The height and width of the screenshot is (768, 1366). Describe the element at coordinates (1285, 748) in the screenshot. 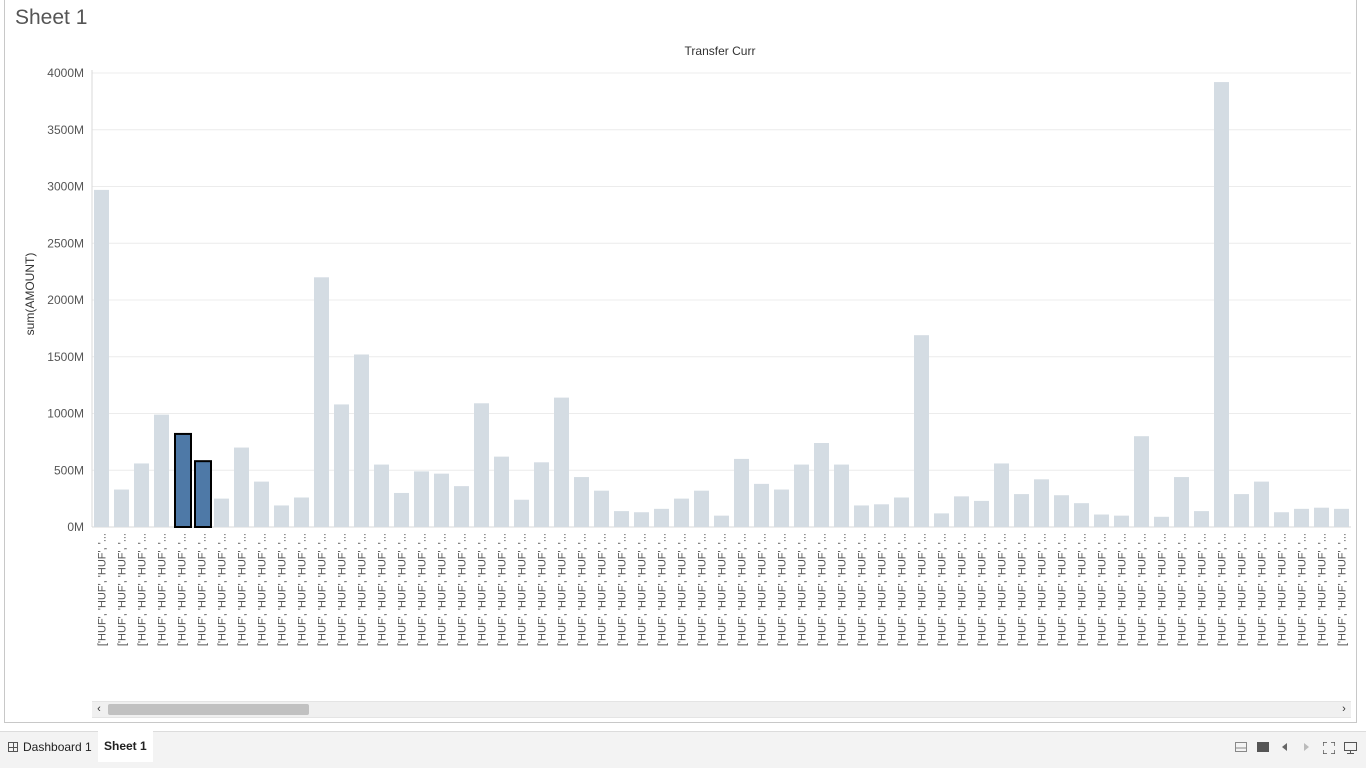

I see `prev-sheet-icon` at that location.